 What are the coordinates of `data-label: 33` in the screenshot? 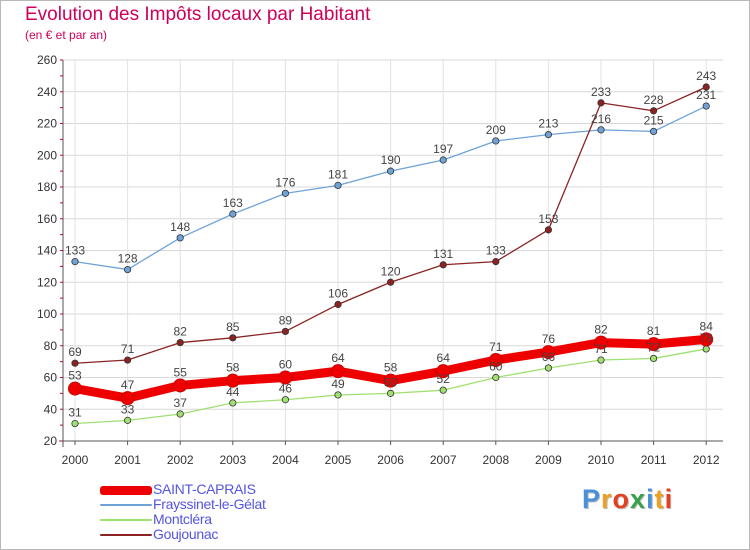 It's located at (128, 409).